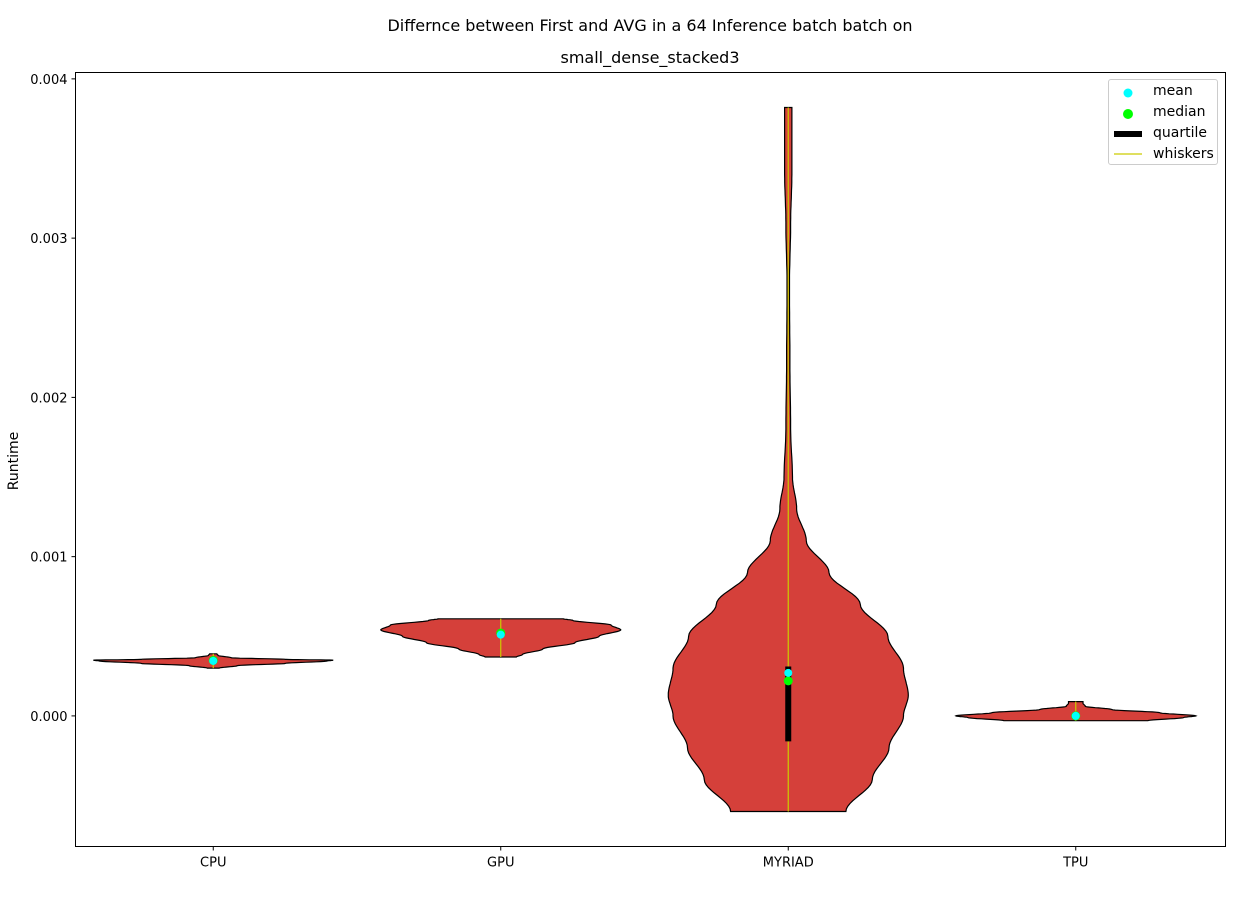 The width and height of the screenshot is (1250, 900). I want to click on x-tick-label-cpu: CPU, so click(213, 863).